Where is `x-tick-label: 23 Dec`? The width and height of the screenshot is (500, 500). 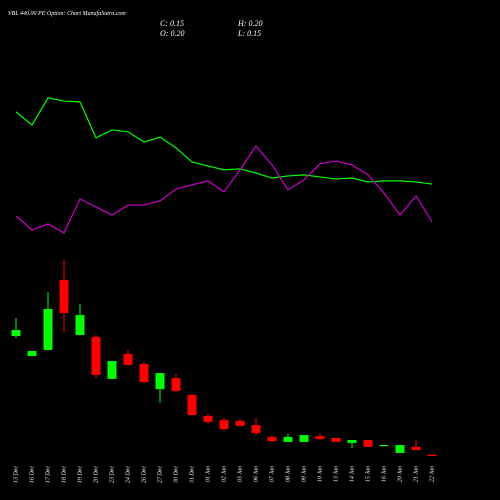 x-tick-label: 23 Dec is located at coordinates (112, 474).